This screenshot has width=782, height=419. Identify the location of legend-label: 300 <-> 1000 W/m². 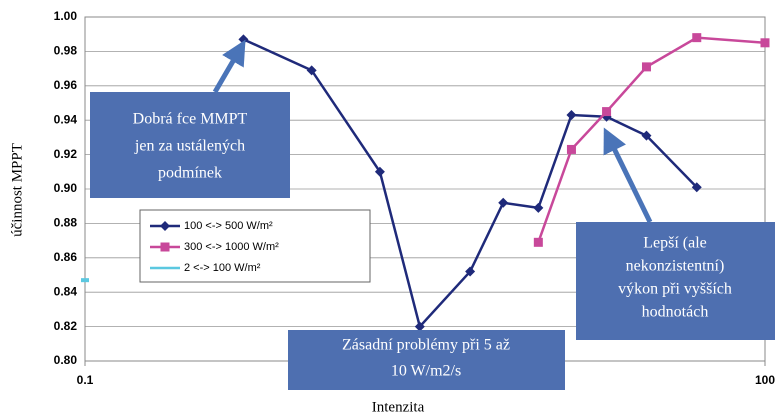
(231, 247).